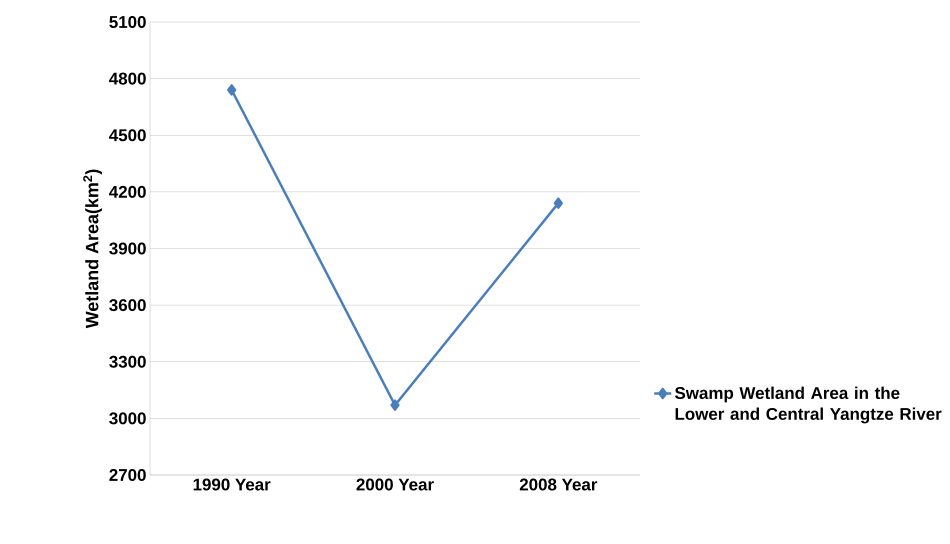  What do you see at coordinates (127, 248) in the screenshot?
I see `y-tick-label: 3900` at bounding box center [127, 248].